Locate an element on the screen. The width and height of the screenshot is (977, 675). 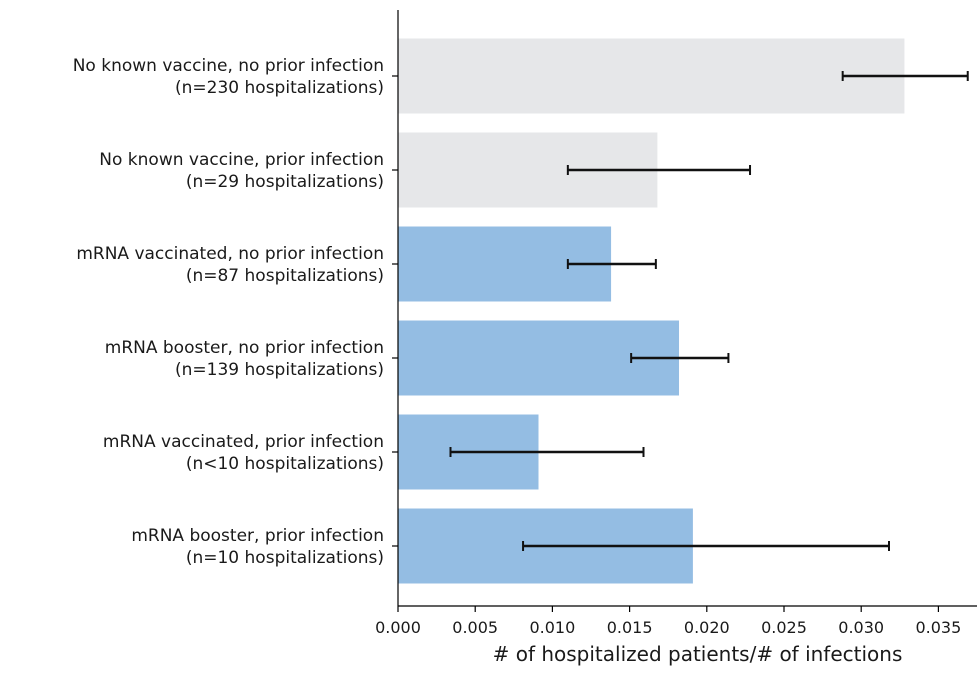
x-tick-label-3: 0.010 is located at coordinates (552, 627).